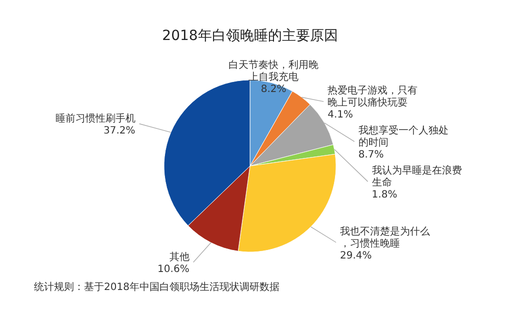 This screenshot has height=331, width=525. What do you see at coordinates (119, 131) in the screenshot?
I see `data-label: 37.2%` at bounding box center [119, 131].